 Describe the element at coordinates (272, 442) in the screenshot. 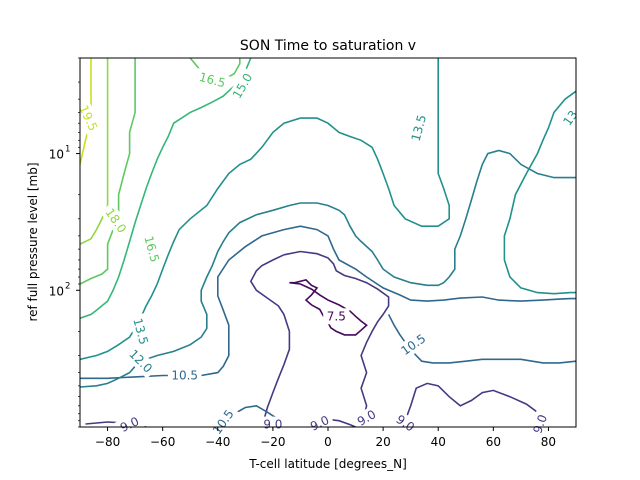

I see `x-tick-label: −20` at that location.